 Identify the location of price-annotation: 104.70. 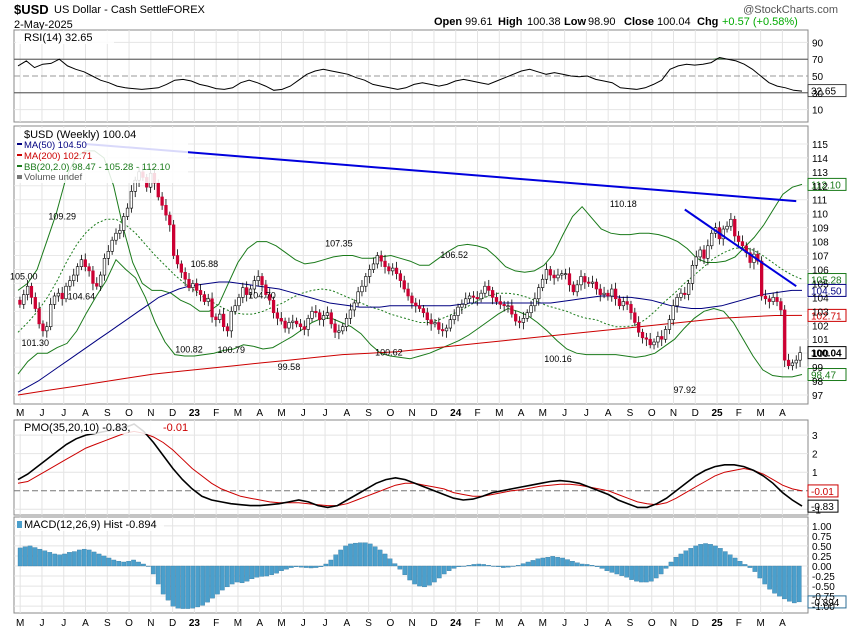
(262, 296).